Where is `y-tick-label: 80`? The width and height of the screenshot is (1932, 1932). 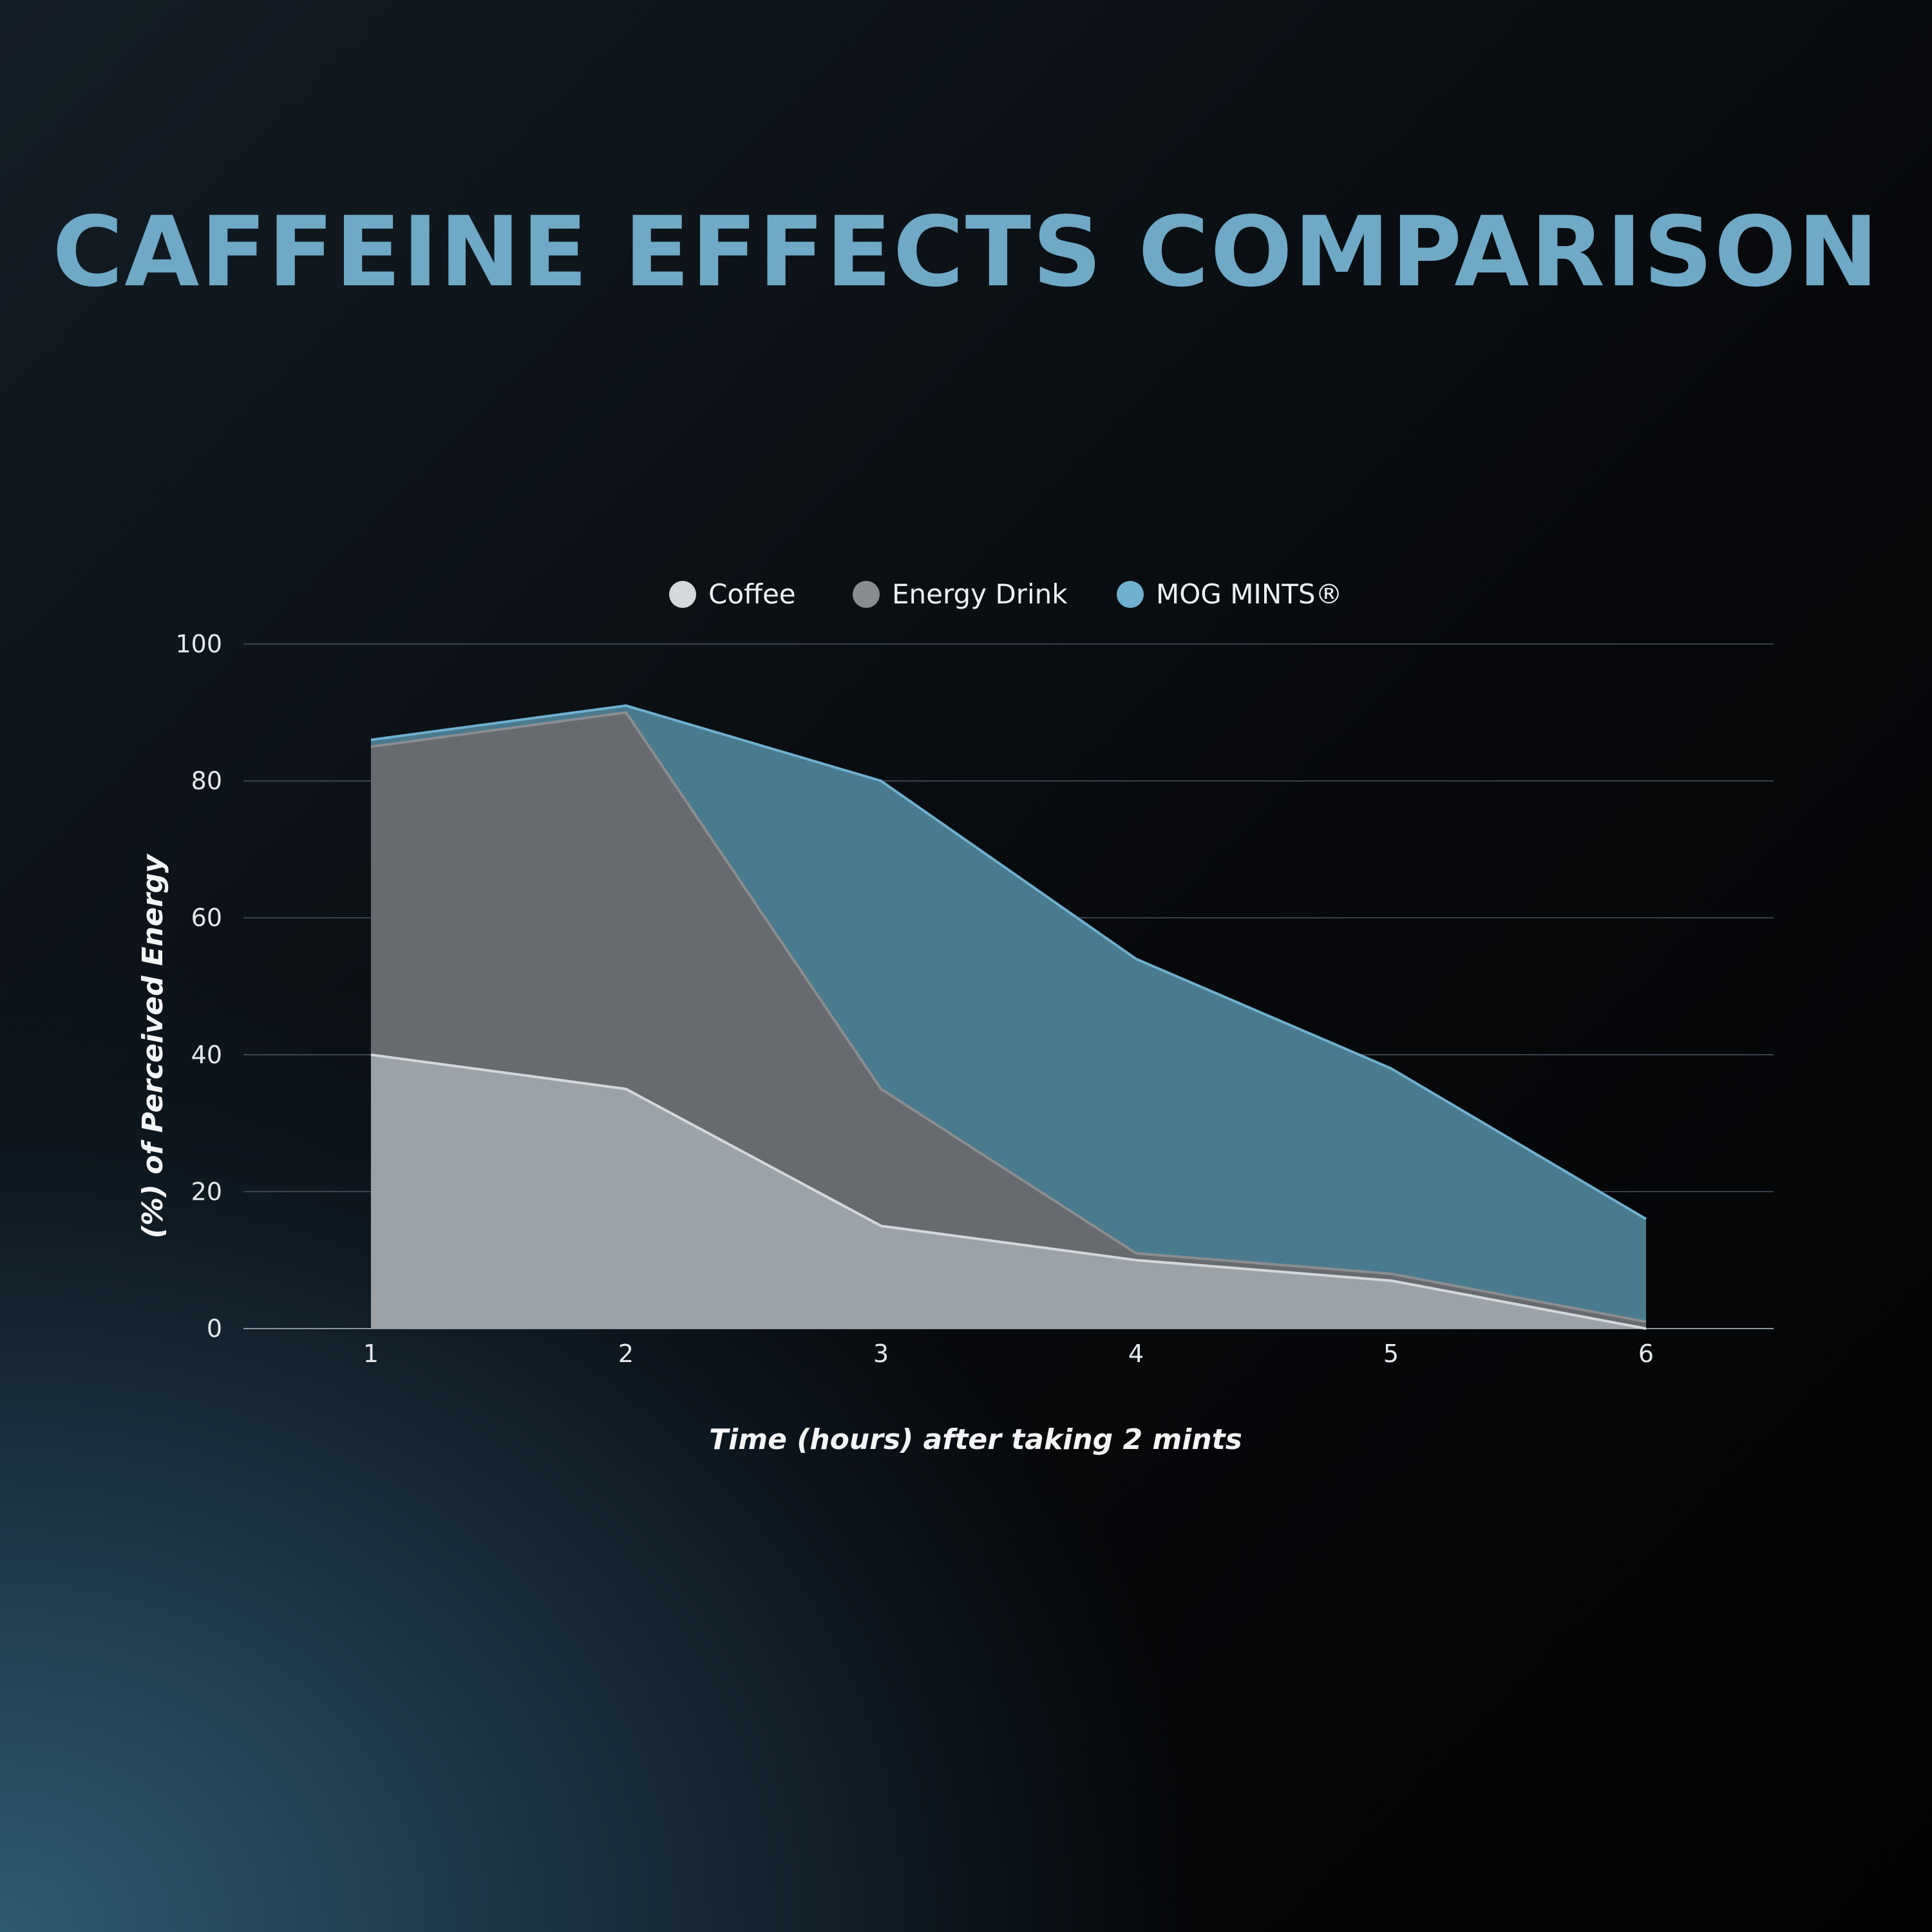
y-tick-label: 80 is located at coordinates (207, 781).